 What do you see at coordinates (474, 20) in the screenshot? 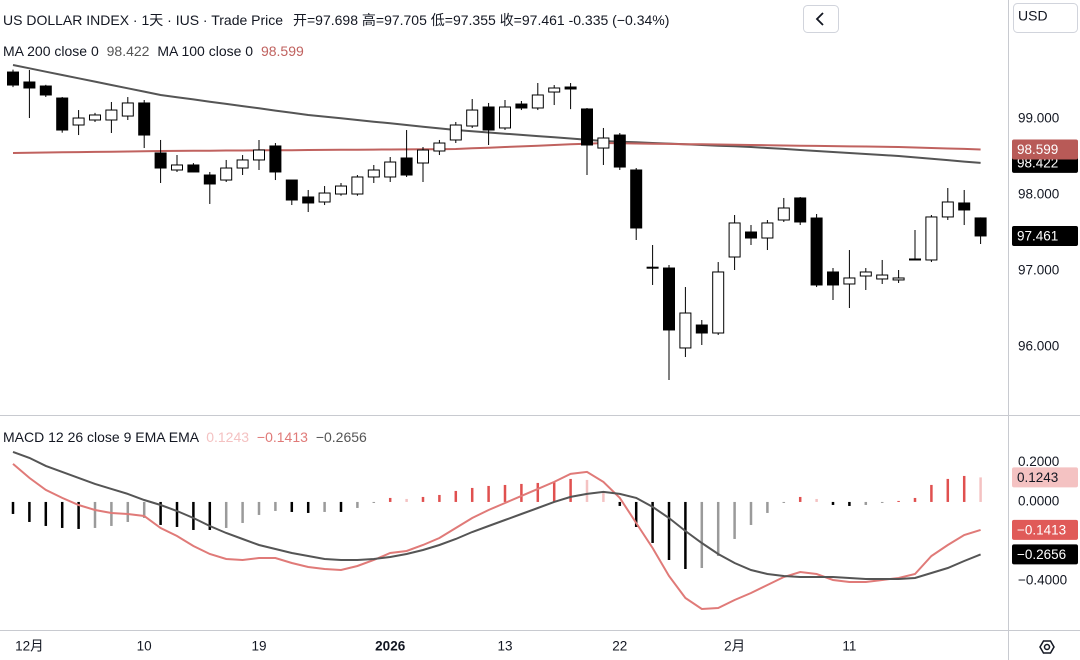
I see `low-value: 97.355` at bounding box center [474, 20].